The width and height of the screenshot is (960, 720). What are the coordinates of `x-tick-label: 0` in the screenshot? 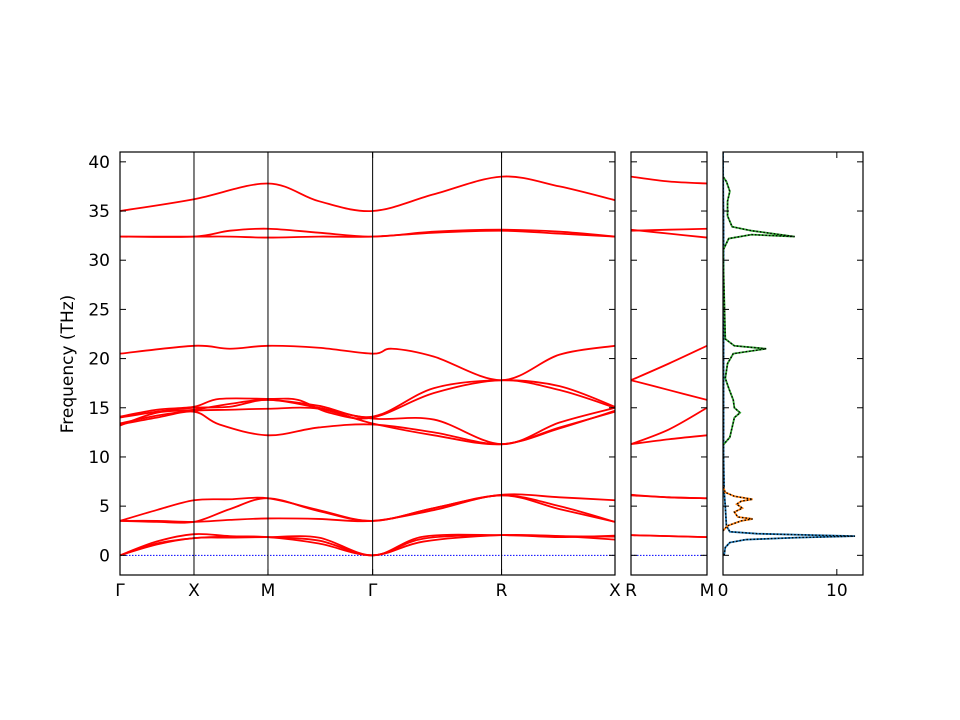 It's located at (723, 591).